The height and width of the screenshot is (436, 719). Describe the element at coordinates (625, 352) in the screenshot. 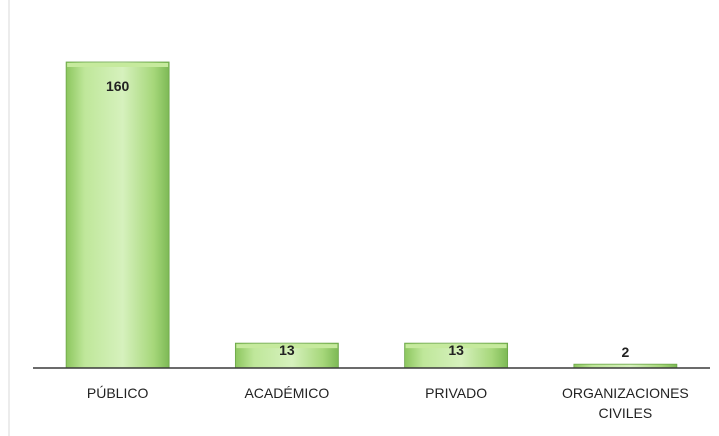

I see `data-label: 2` at that location.